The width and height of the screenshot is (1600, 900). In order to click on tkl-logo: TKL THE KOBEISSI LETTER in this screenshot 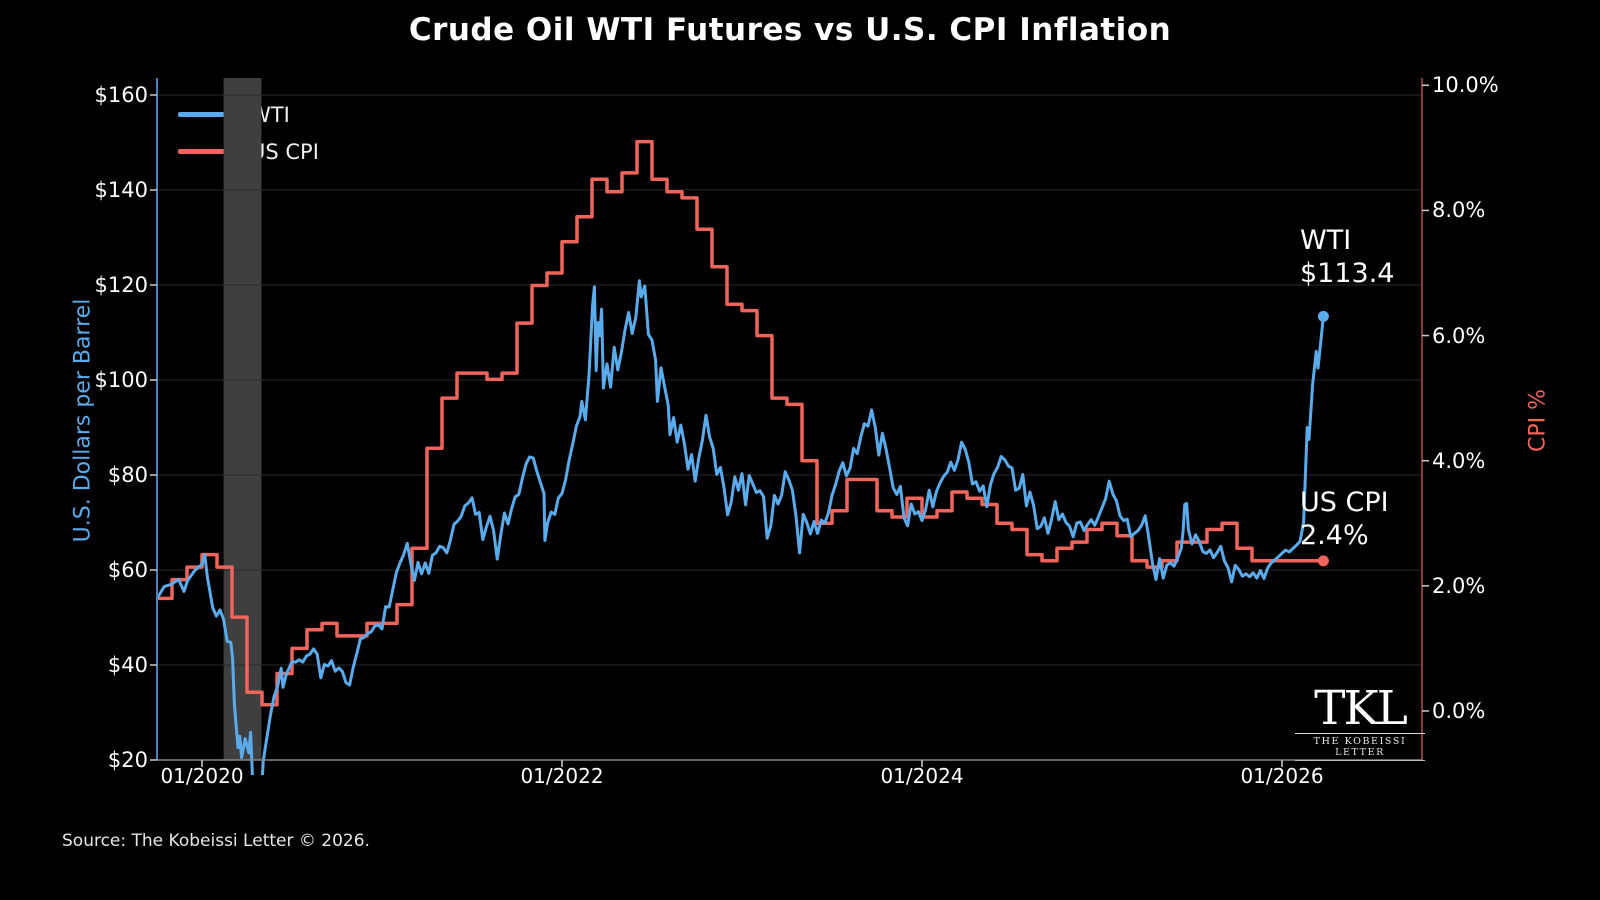, I will do `click(1360, 721)`.